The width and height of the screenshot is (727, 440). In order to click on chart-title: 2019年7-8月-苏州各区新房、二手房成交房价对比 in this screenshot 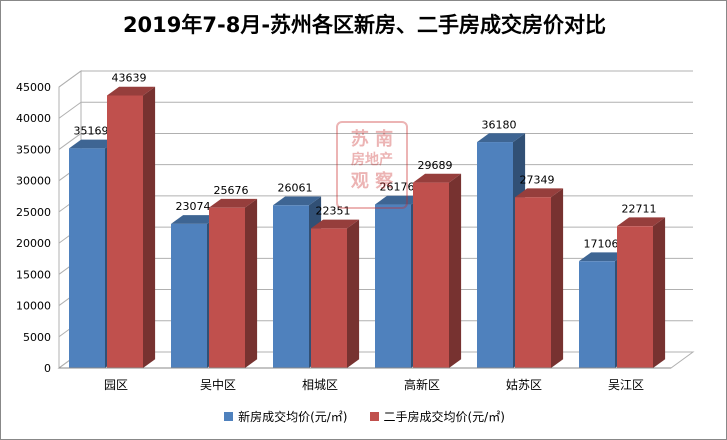, I will do `click(364, 25)`.